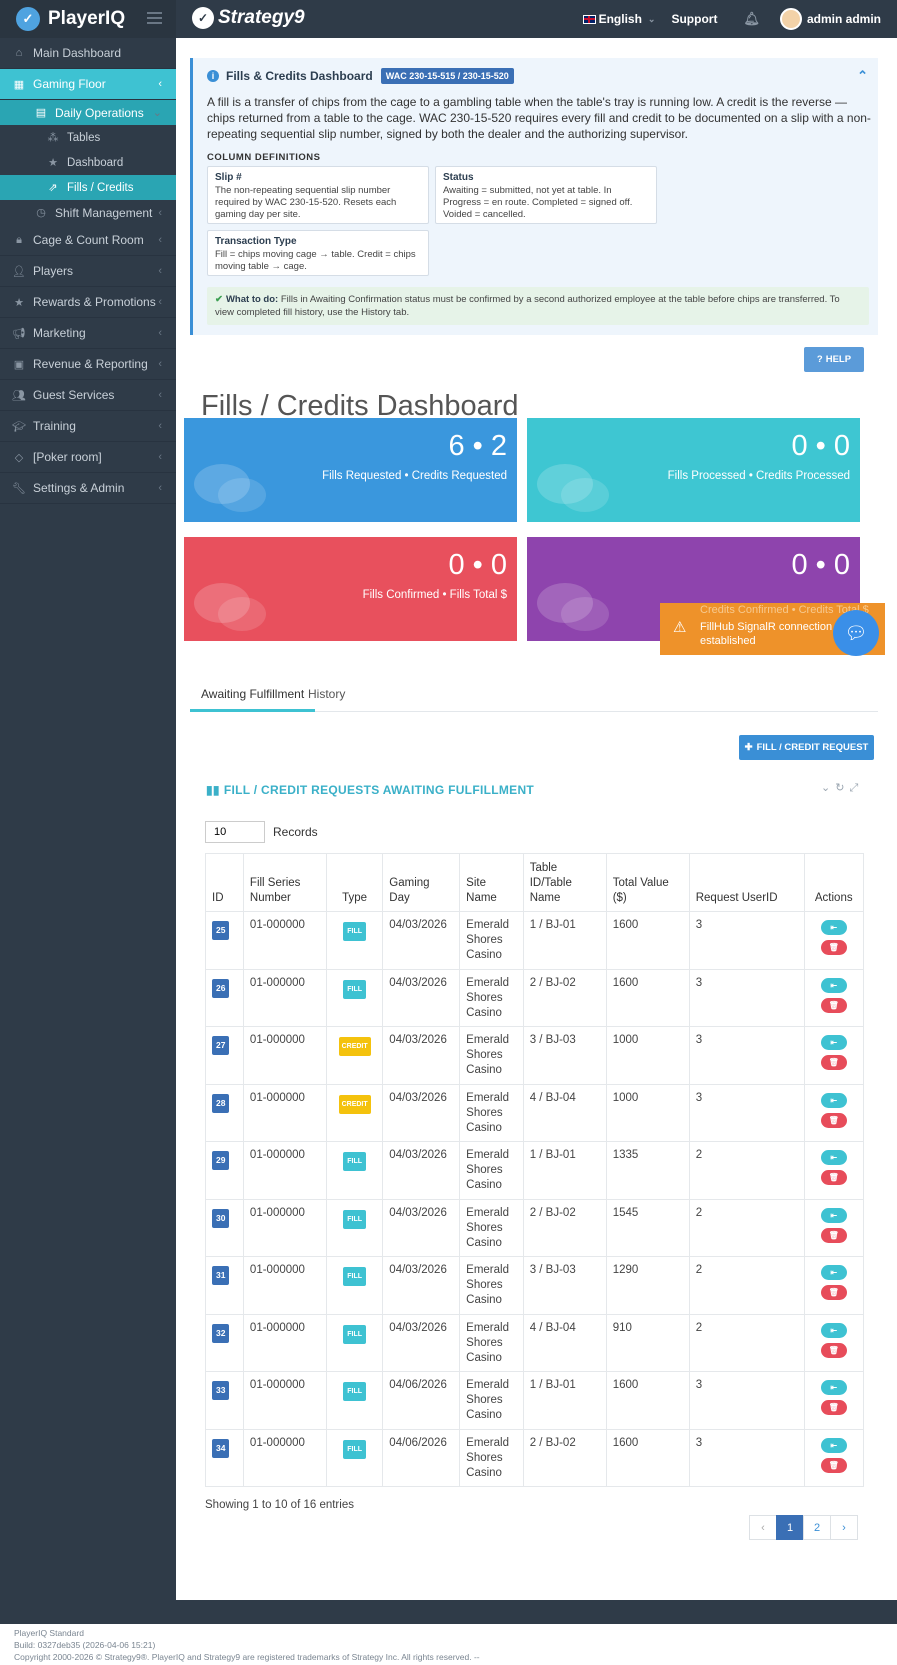  Describe the element at coordinates (491, 882) in the screenshot. I see `col-site-name: Site Name` at that location.